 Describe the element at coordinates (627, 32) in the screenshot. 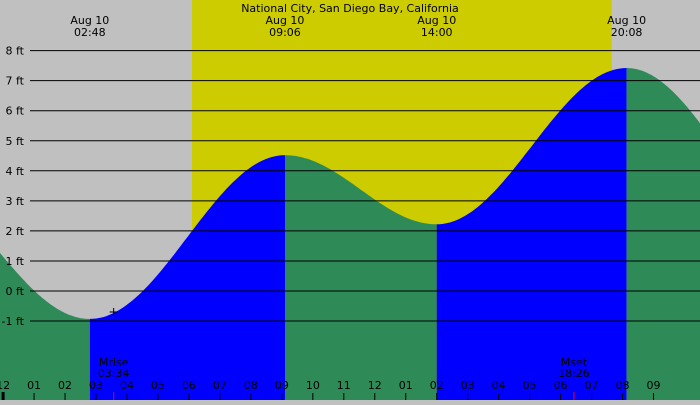

I see `extreme-time-label: 20:08` at that location.